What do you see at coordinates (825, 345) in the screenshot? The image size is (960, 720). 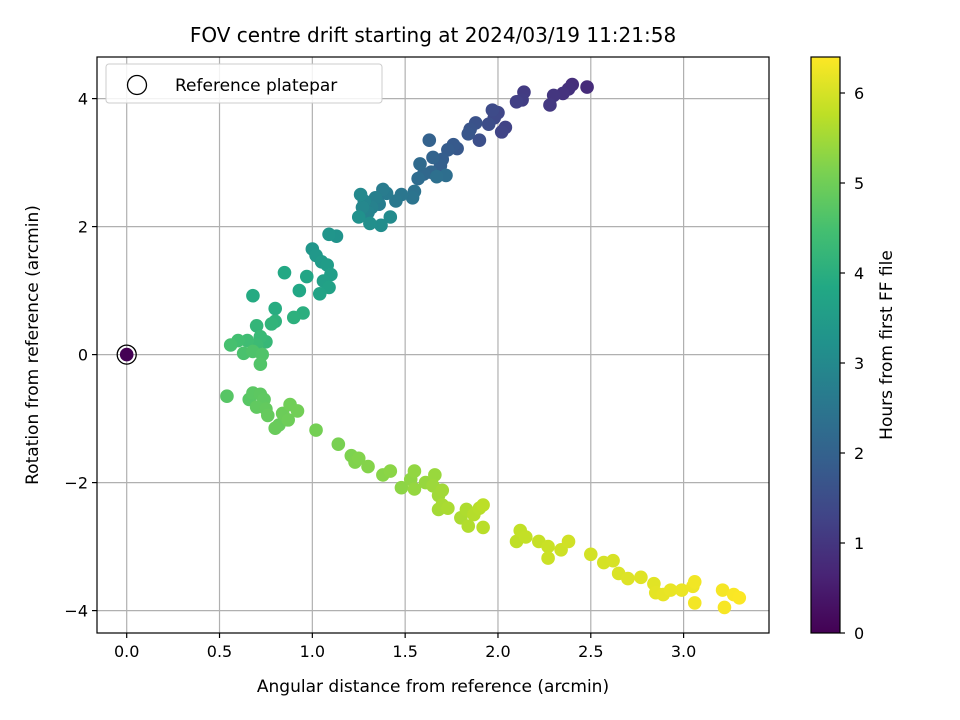 I see `colorbar-gradient` at bounding box center [825, 345].